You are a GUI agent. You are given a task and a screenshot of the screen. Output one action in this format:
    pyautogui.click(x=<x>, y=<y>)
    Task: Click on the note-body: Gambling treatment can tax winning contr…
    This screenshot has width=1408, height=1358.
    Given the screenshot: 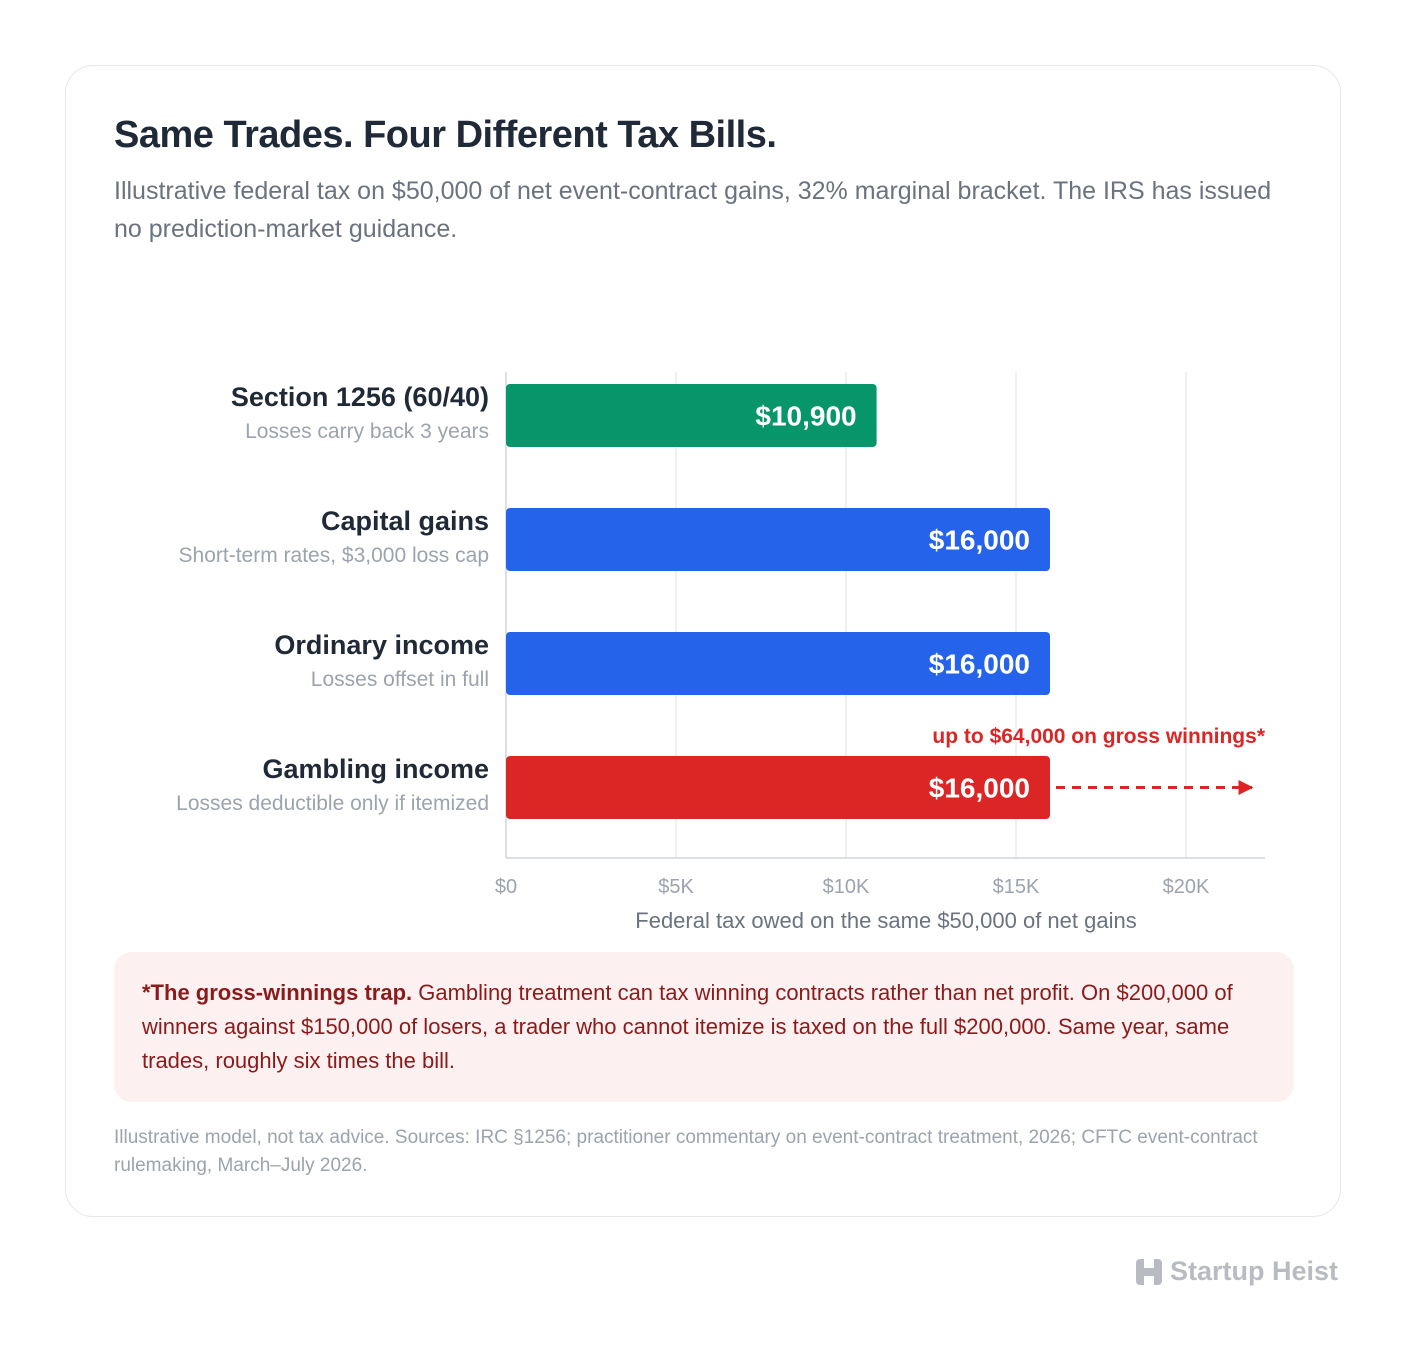 What is the action you would take?
    pyautogui.click(x=687, y=1026)
    